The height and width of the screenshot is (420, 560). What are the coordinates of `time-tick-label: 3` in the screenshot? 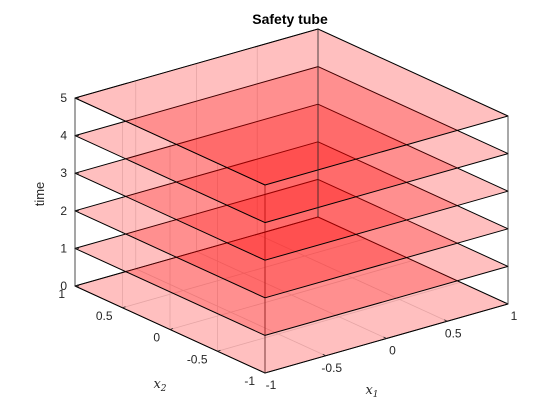 It's located at (63, 173).